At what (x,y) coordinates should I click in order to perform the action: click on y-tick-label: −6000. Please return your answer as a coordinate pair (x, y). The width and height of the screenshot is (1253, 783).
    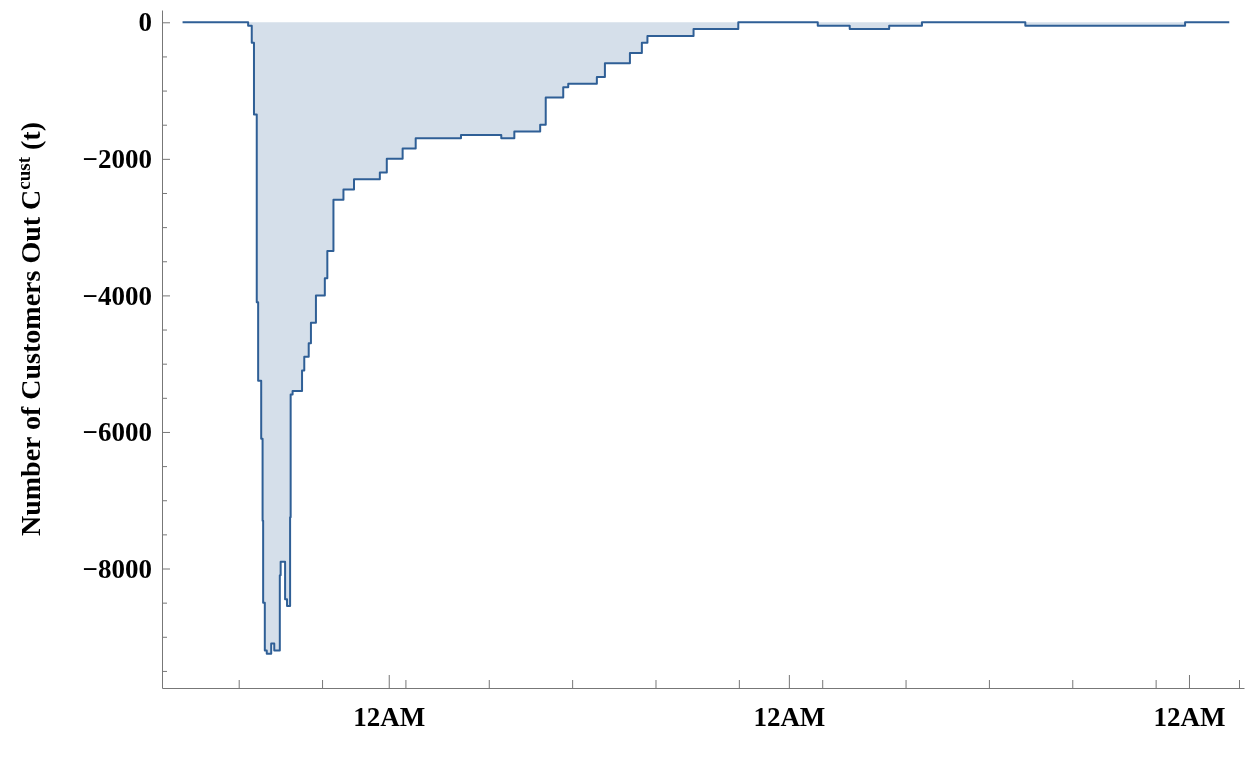
    Looking at the image, I should click on (117, 432).